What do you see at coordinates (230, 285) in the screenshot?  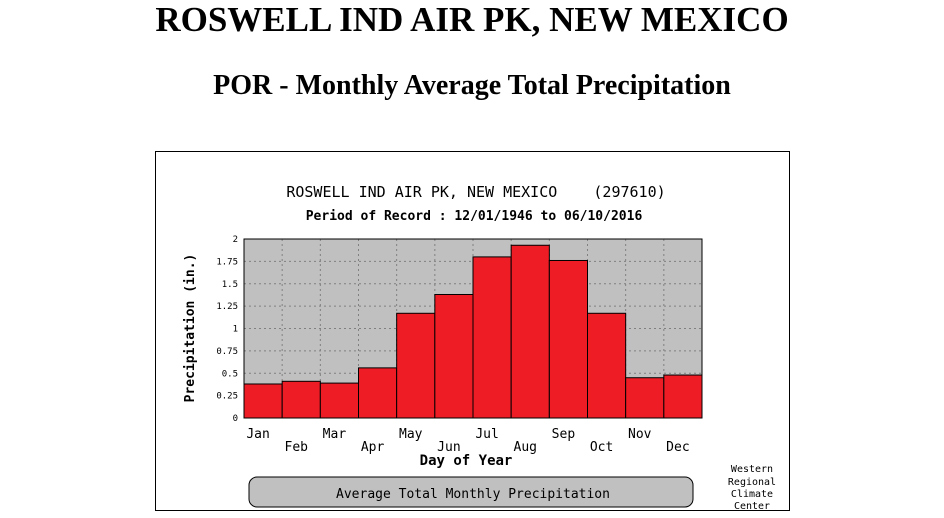 I see `y-tick-label: 1.5` at bounding box center [230, 285].